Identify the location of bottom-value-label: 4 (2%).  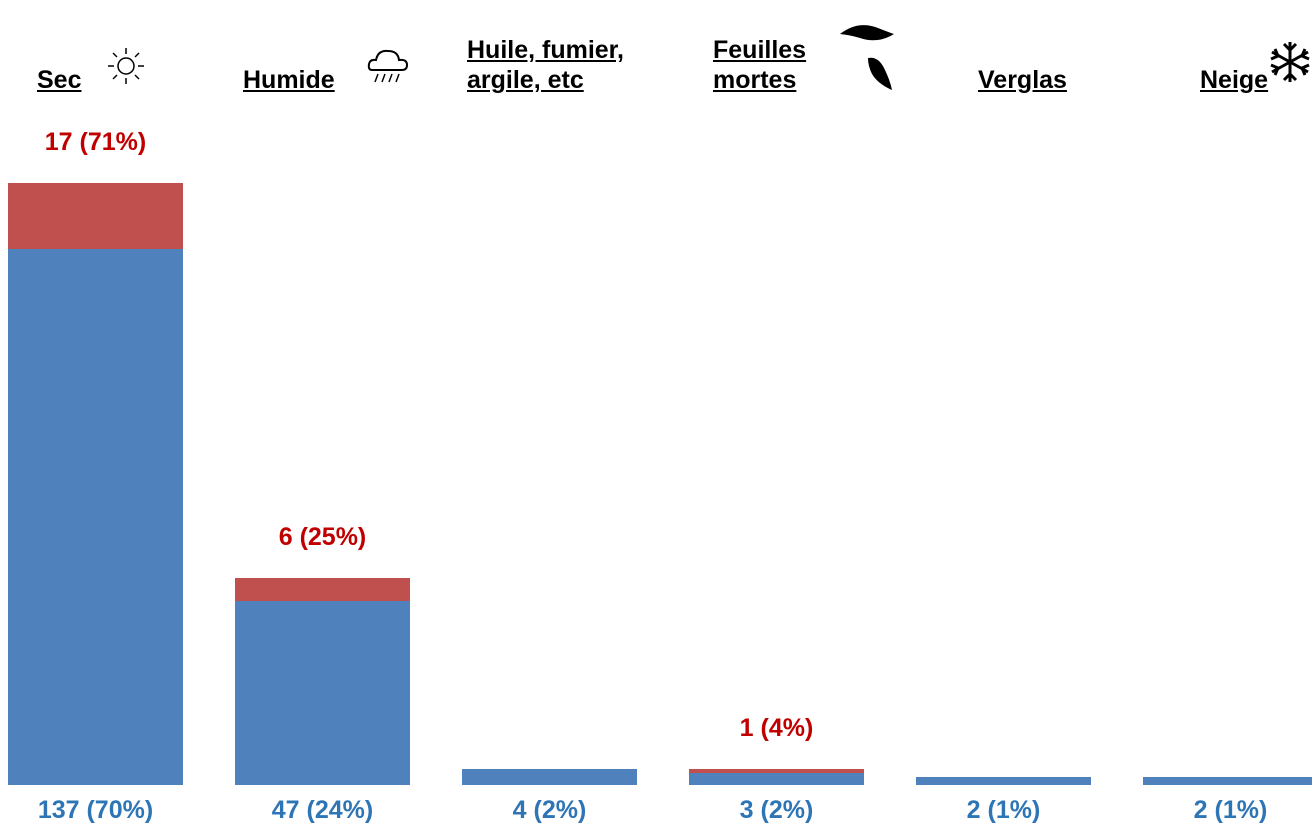
(549, 810).